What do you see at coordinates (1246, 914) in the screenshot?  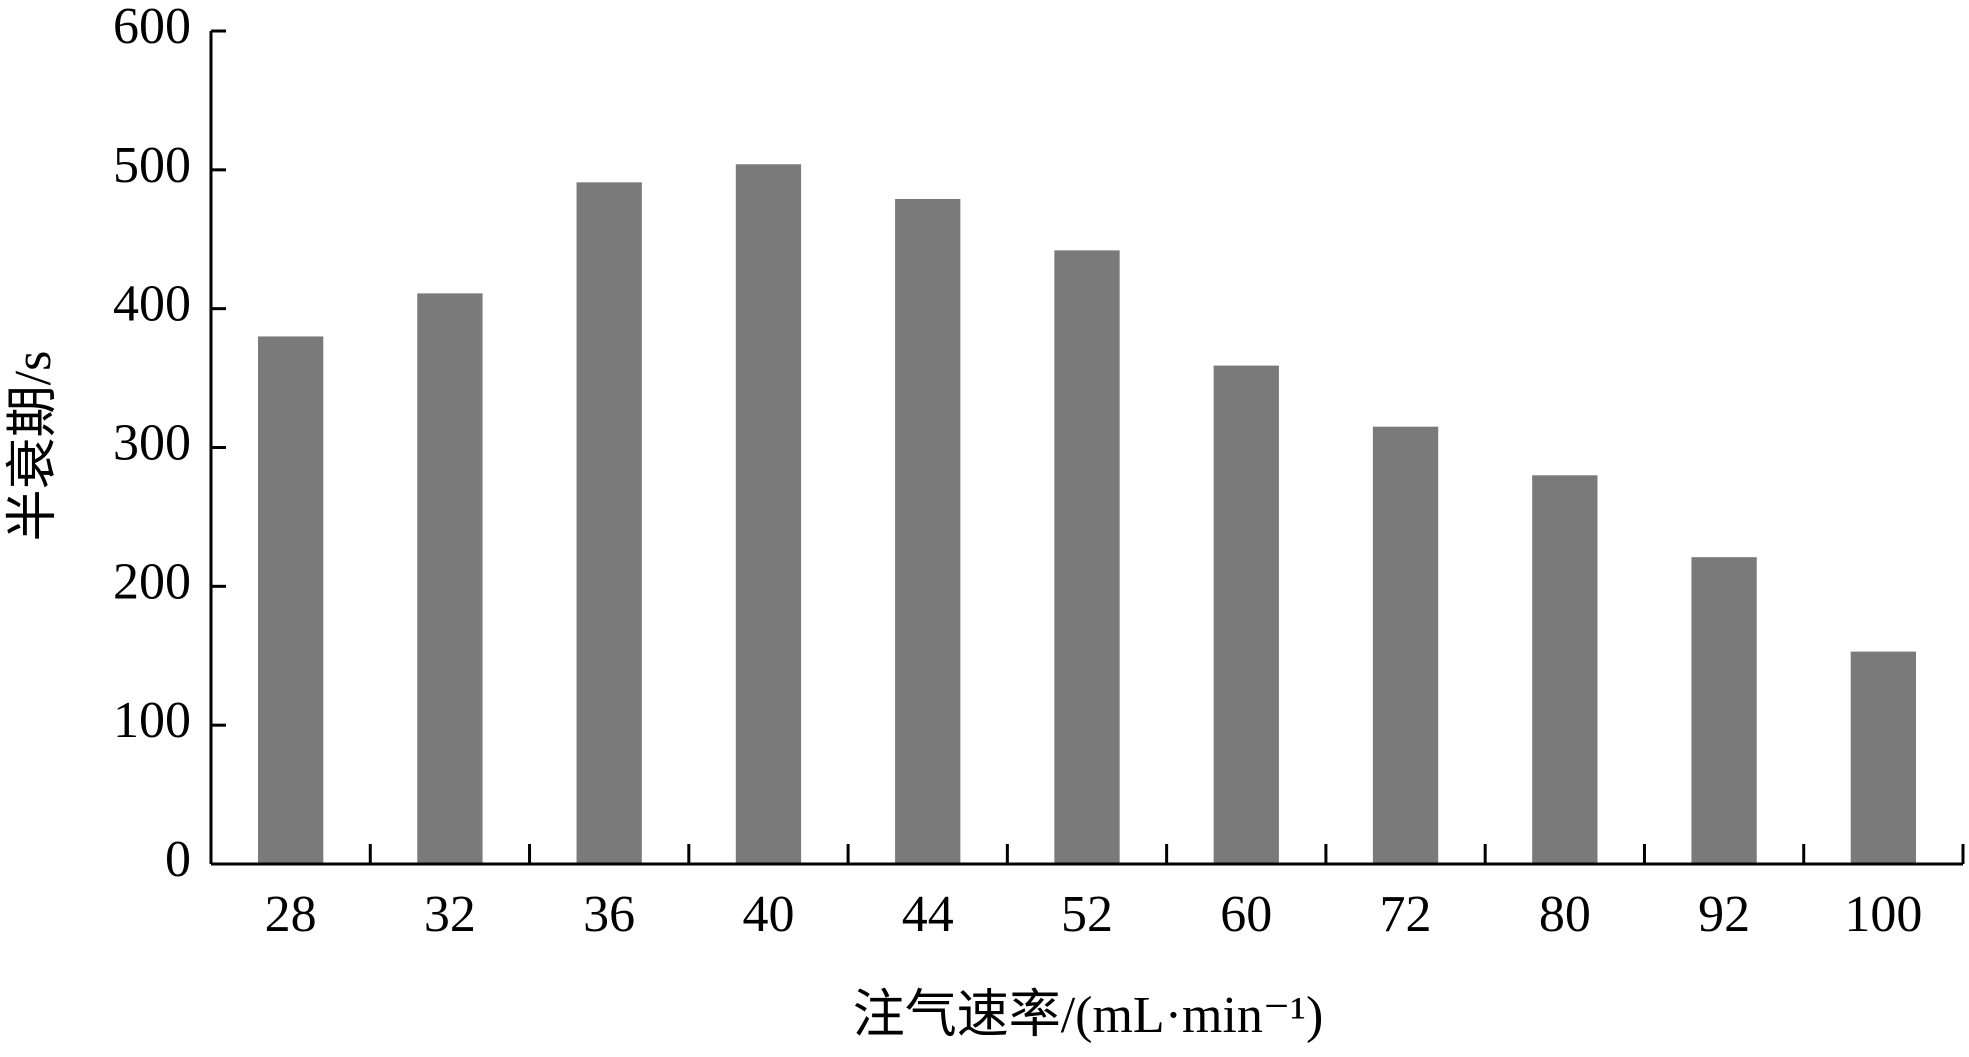 I see `x-tick-label: 60` at bounding box center [1246, 914].